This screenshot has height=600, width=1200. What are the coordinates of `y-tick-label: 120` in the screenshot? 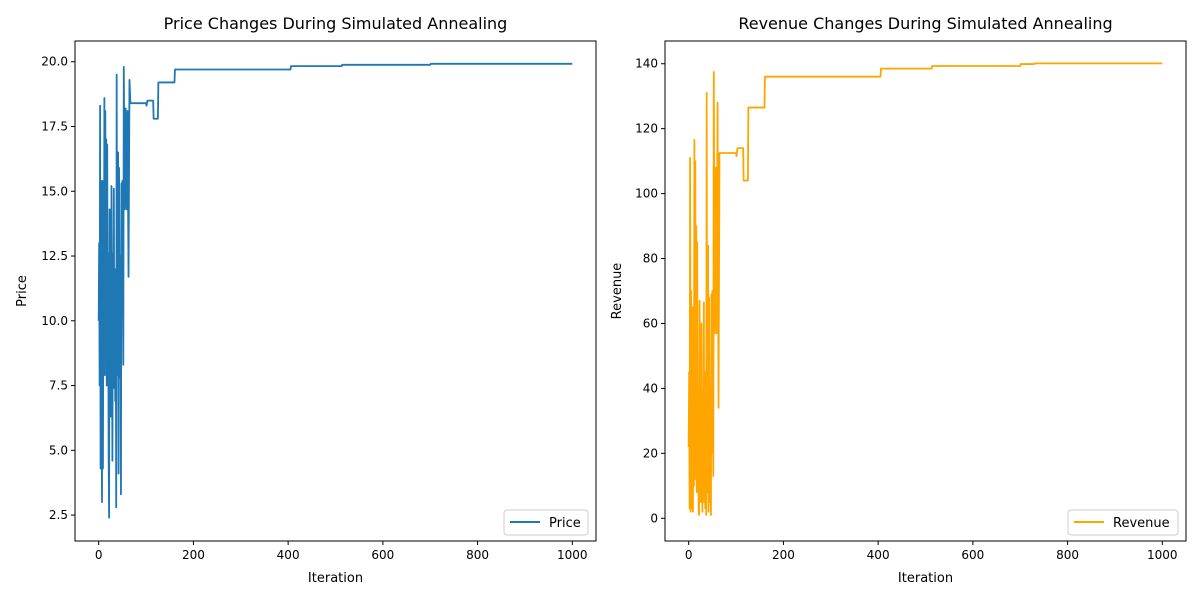 It's located at (646, 129).